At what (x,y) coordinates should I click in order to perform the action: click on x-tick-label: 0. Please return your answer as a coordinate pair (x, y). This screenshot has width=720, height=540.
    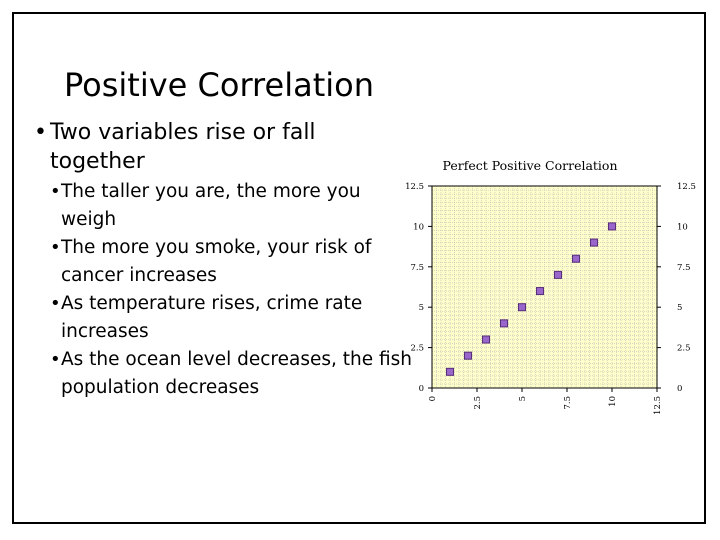
    Looking at the image, I should click on (433, 398).